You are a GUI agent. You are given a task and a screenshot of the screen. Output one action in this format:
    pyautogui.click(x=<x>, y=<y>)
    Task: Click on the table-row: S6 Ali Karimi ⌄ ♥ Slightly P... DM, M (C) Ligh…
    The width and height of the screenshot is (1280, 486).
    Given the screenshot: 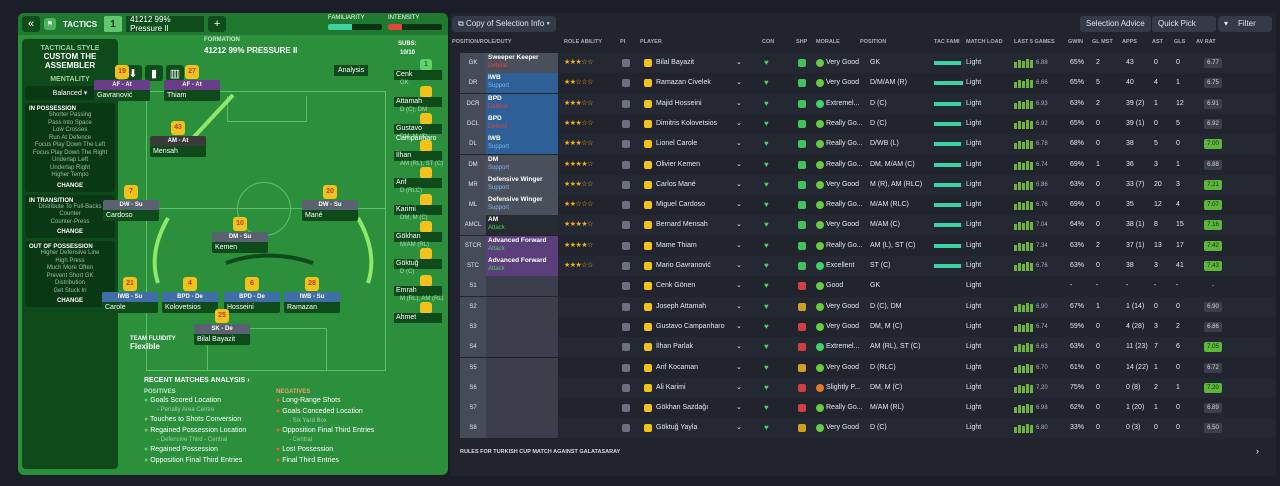 What is the action you would take?
    pyautogui.click(x=868, y=387)
    